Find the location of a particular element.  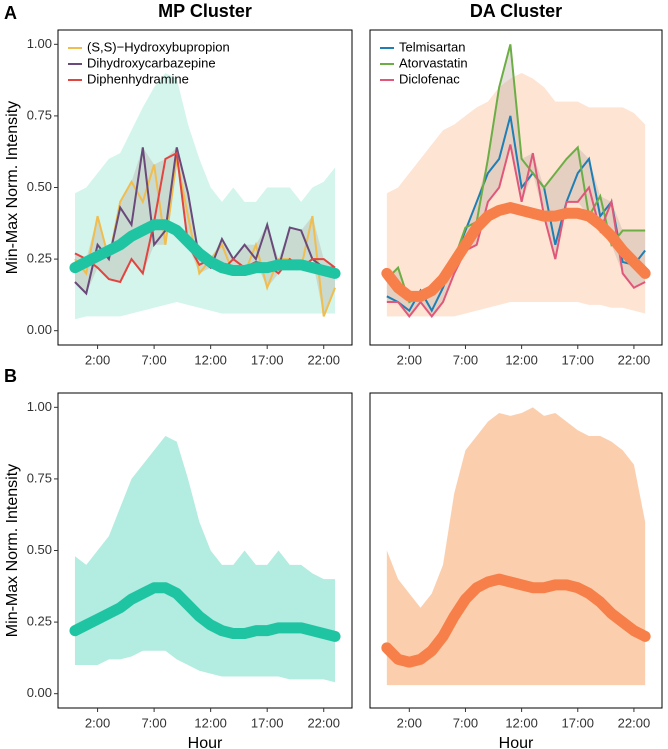

legend-label: Telmisartan is located at coordinates (432, 46).